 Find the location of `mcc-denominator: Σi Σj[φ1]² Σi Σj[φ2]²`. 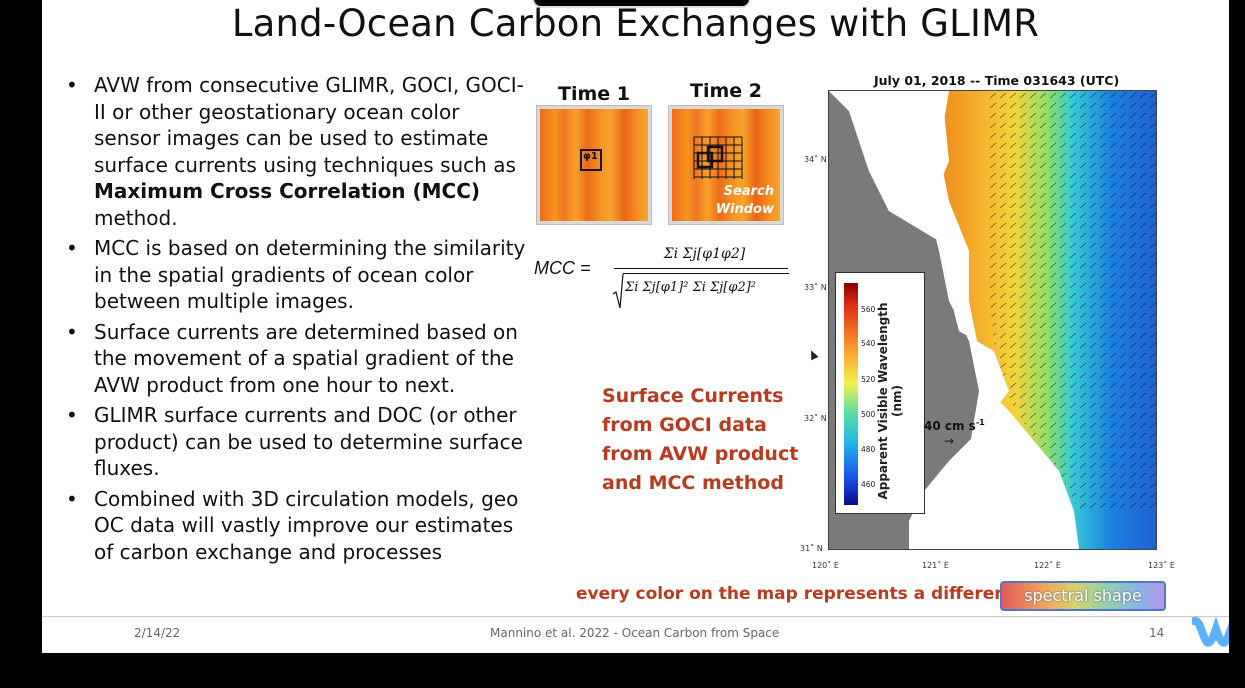

mcc-denominator: Σi Σj[φ1]² Σi Σj[φ2]² is located at coordinates (690, 287).